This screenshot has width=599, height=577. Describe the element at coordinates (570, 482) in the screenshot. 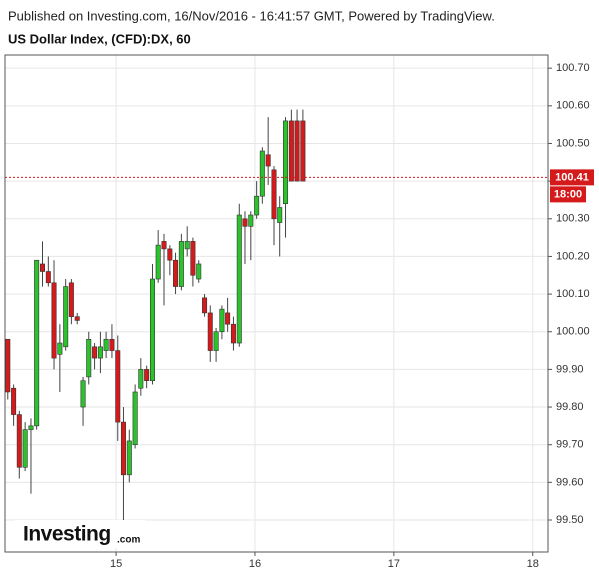

I see `y-tick-label: 99.60` at that location.